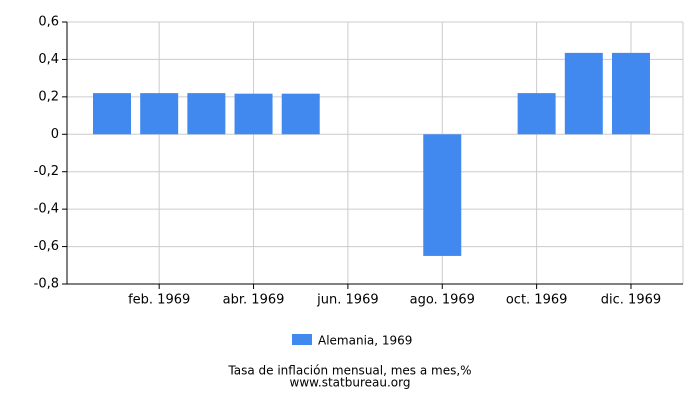  What do you see at coordinates (46, 209) in the screenshot?
I see `y-tick-label: -0,4` at bounding box center [46, 209].